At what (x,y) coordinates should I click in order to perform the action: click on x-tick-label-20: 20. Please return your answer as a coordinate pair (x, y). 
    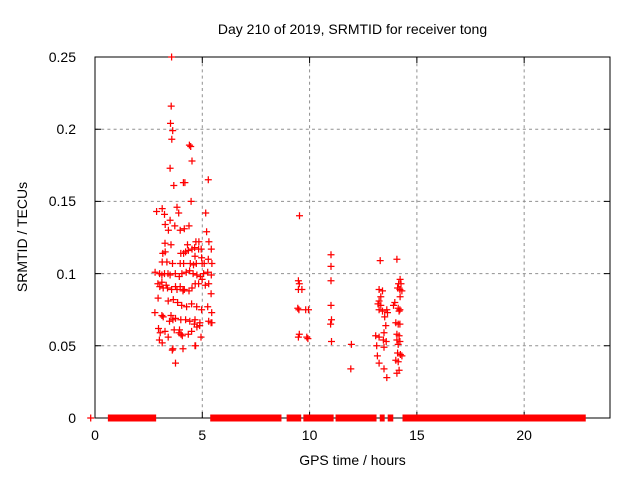
    Looking at the image, I should click on (524, 435).